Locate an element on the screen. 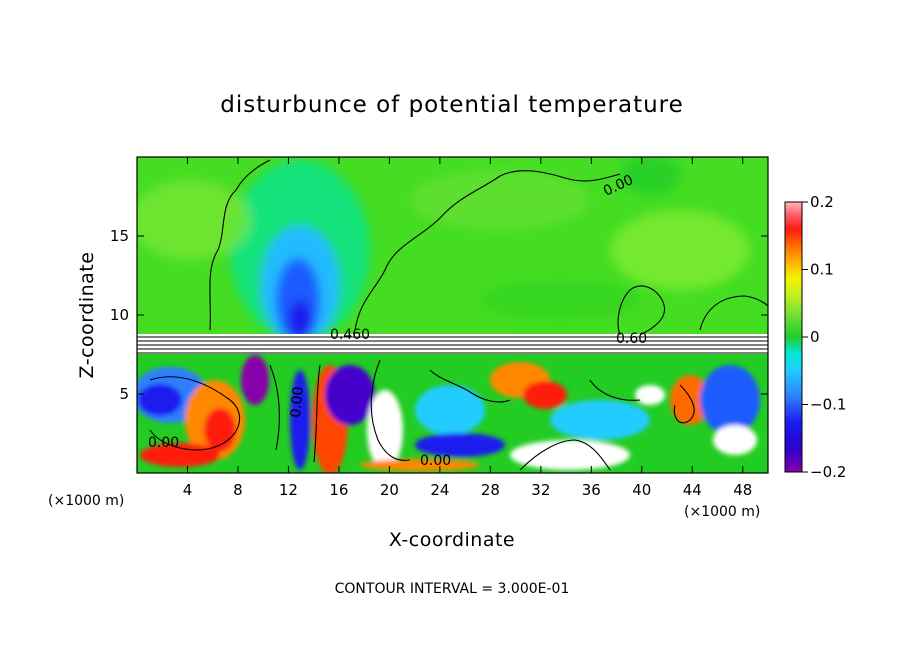 The width and height of the screenshot is (904, 654). x-tick-label: 12 is located at coordinates (288, 490).